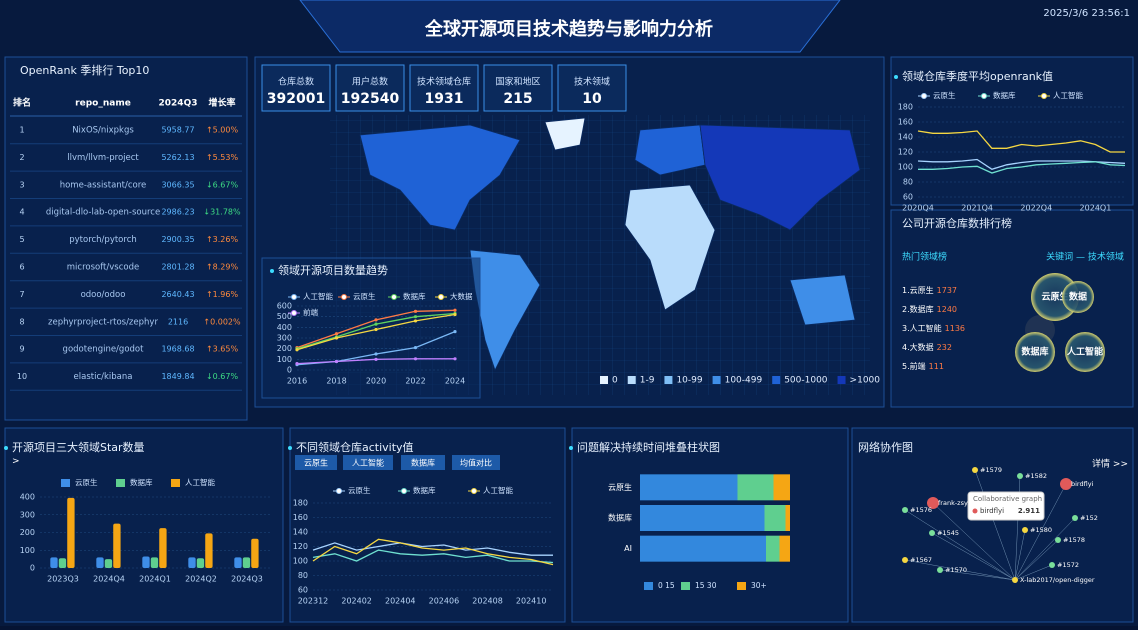 The width and height of the screenshot is (1138, 630). Describe the element at coordinates (84, 70) in the screenshot. I see `panel-title: OpenRank 季排行 Top10` at that location.